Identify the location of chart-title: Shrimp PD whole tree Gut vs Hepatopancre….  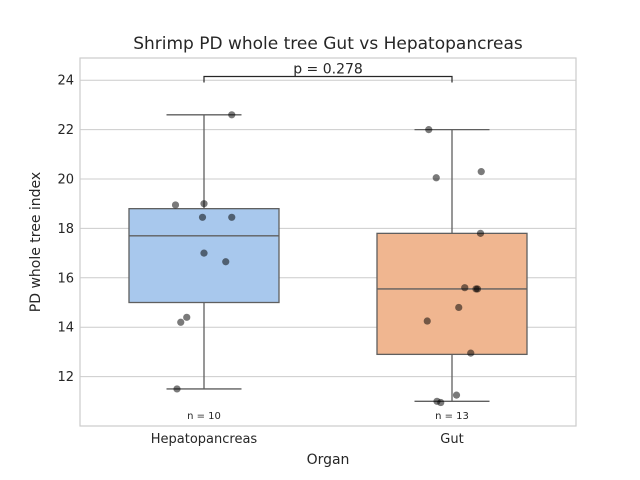
(328, 44).